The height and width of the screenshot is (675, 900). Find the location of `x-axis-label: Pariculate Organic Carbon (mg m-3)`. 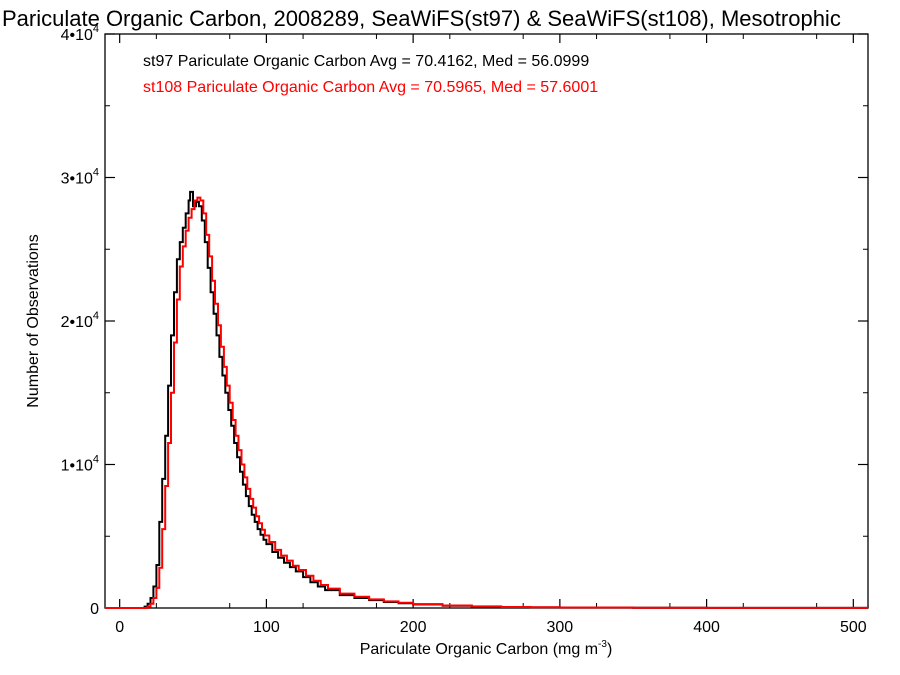

x-axis-label: Pariculate Organic Carbon (mg m-3) is located at coordinates (486, 648).